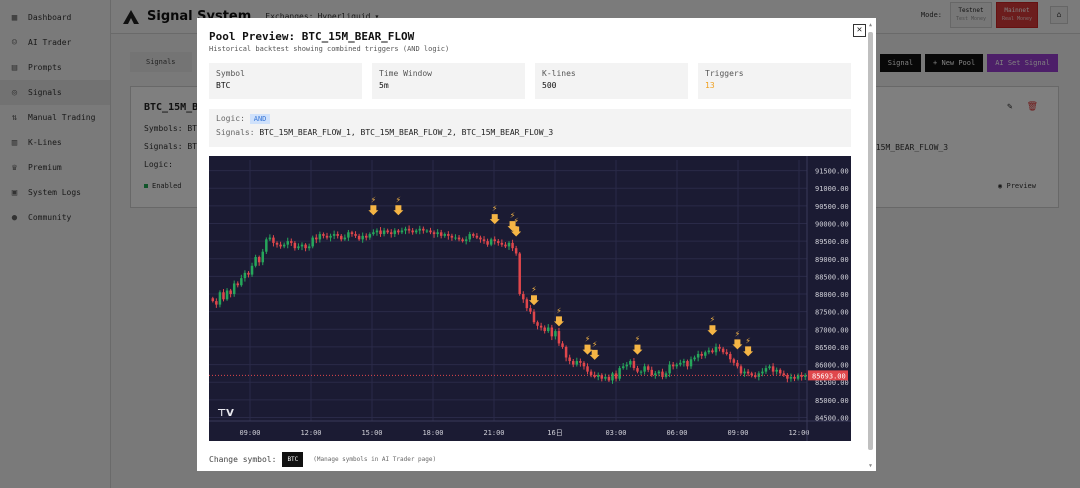 Image resolution: width=1080 pixels, height=488 pixels. I want to click on modal-scrollbar: ▲ ▼, so click(870, 245).